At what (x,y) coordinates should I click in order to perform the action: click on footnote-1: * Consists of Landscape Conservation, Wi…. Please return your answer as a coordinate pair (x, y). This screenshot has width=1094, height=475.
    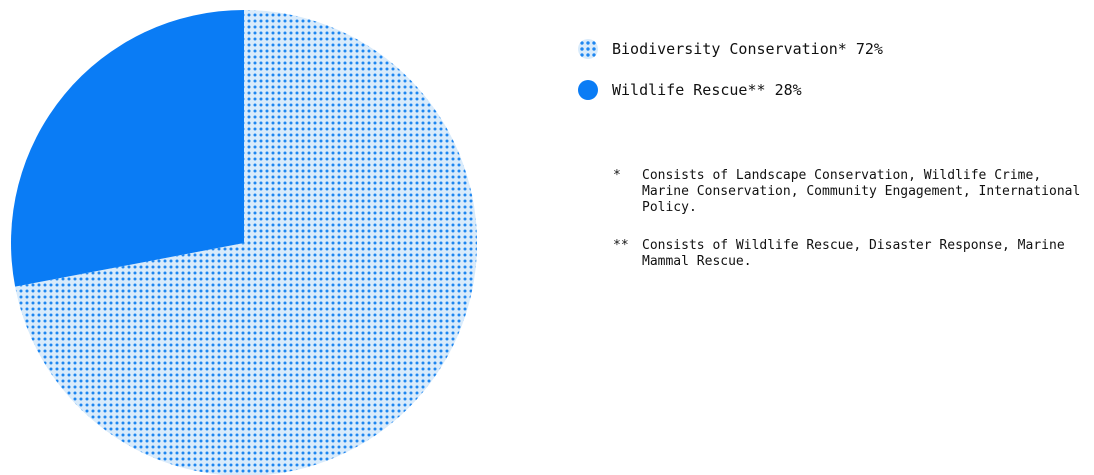
    Looking at the image, I should click on (853, 192).